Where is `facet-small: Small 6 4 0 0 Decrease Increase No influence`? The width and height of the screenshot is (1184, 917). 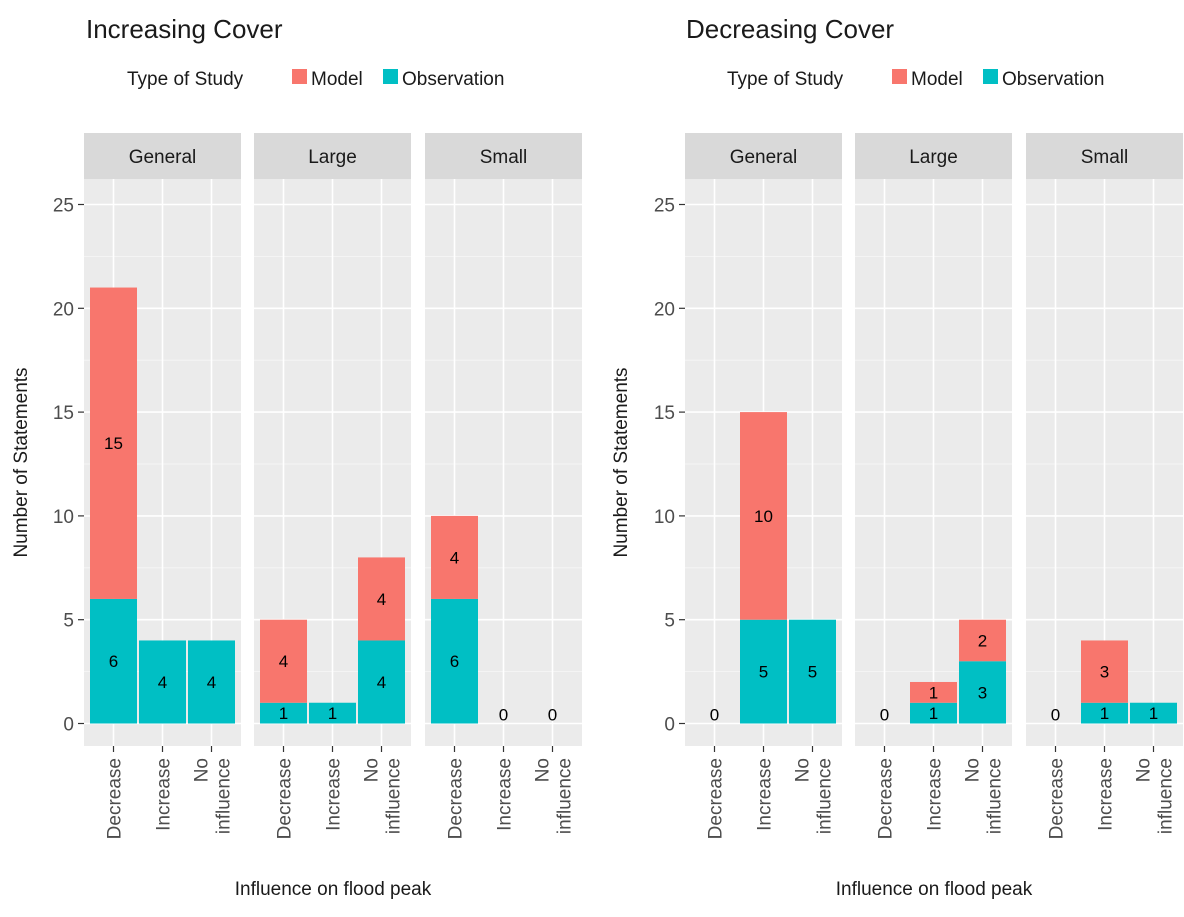 facet-small: Small 6 4 0 0 Decrease Increase No influence is located at coordinates (503, 486).